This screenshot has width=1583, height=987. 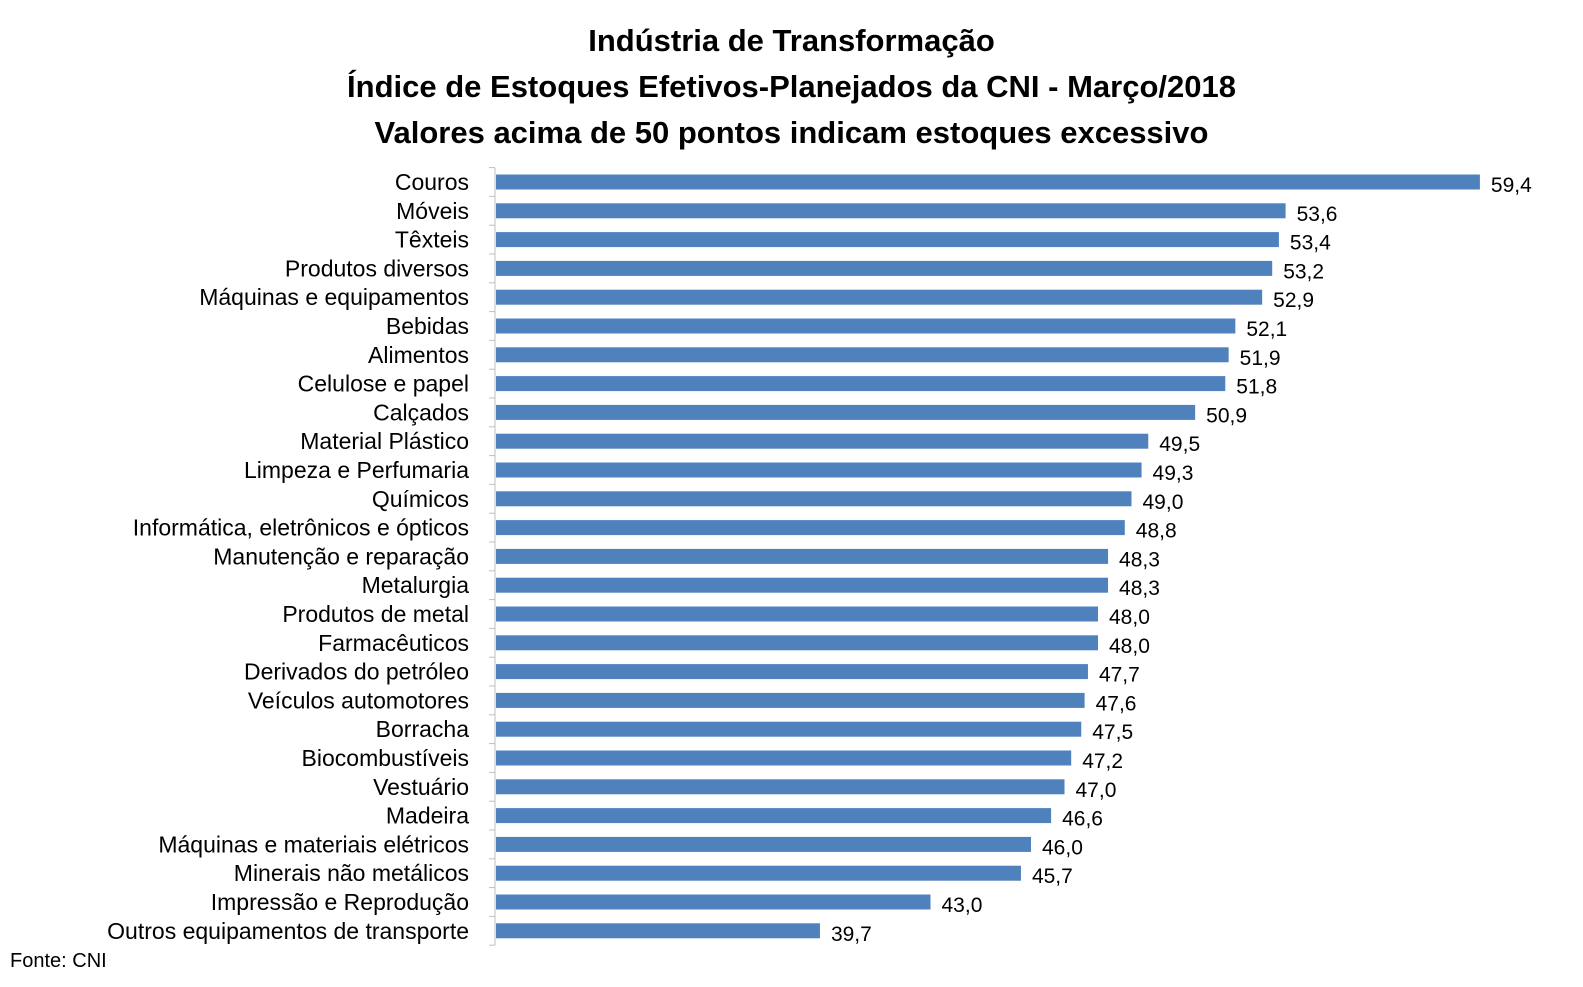 What do you see at coordinates (58, 961) in the screenshot?
I see `source-note: Fonte: CNI` at bounding box center [58, 961].